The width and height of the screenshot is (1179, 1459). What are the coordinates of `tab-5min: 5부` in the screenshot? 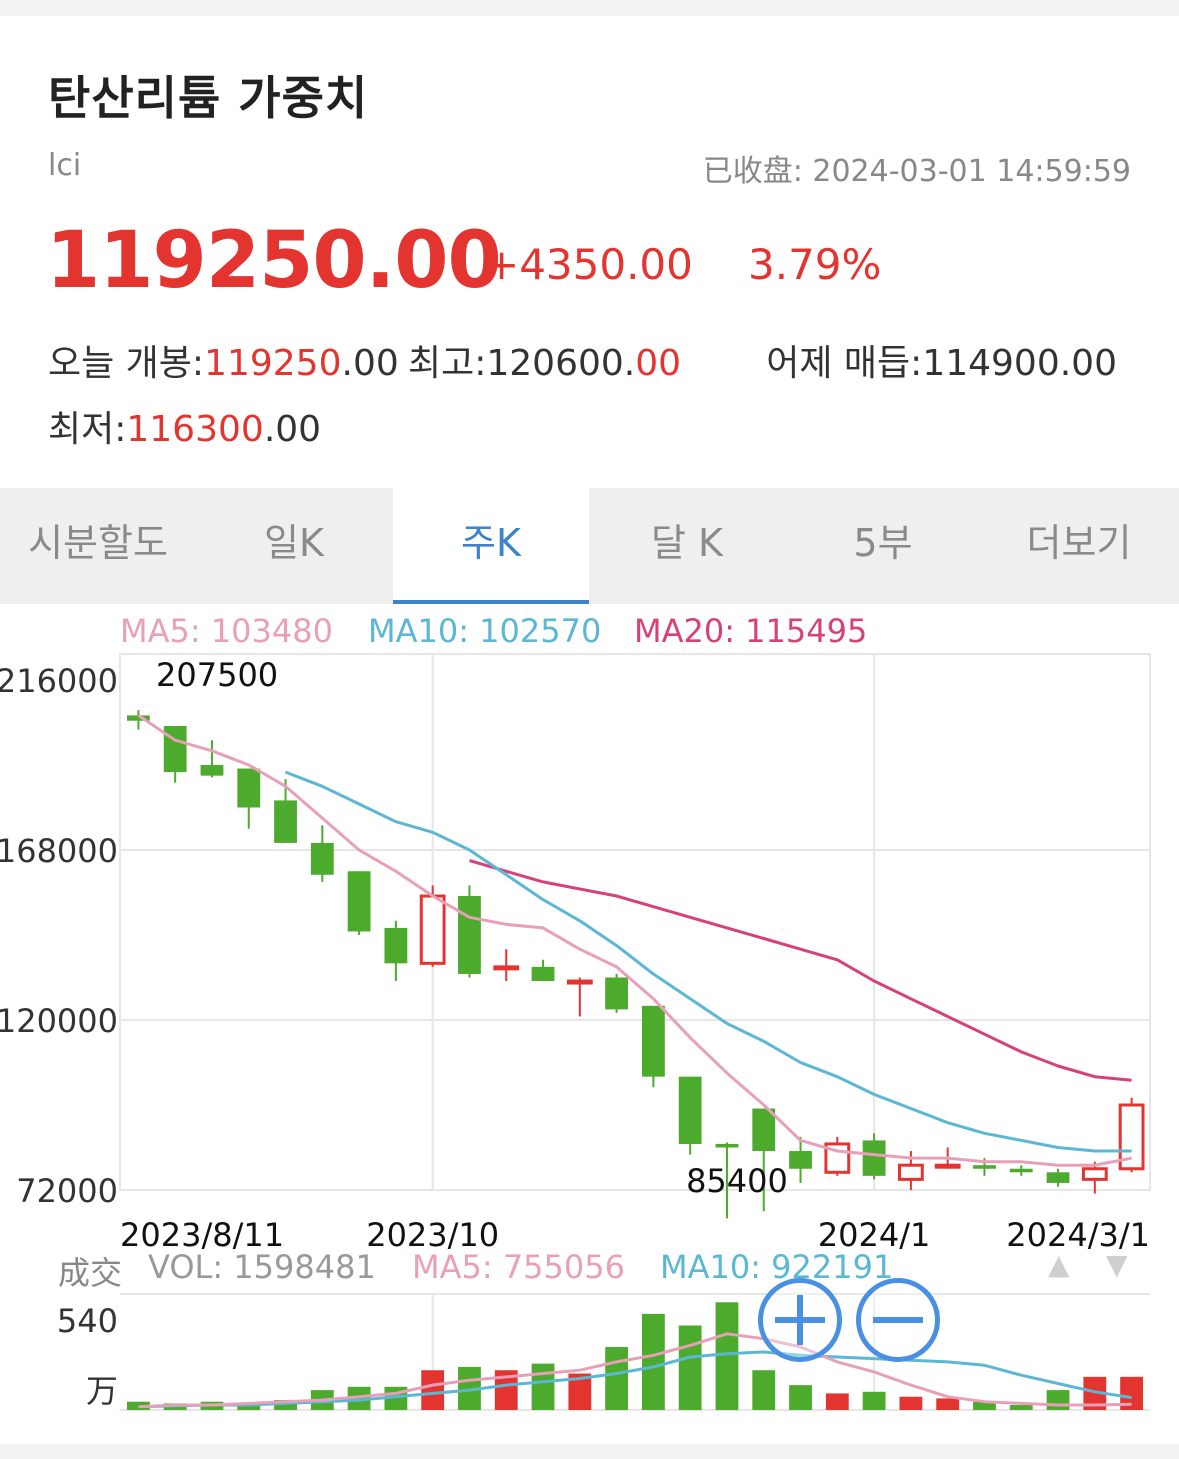 It's located at (883, 543).